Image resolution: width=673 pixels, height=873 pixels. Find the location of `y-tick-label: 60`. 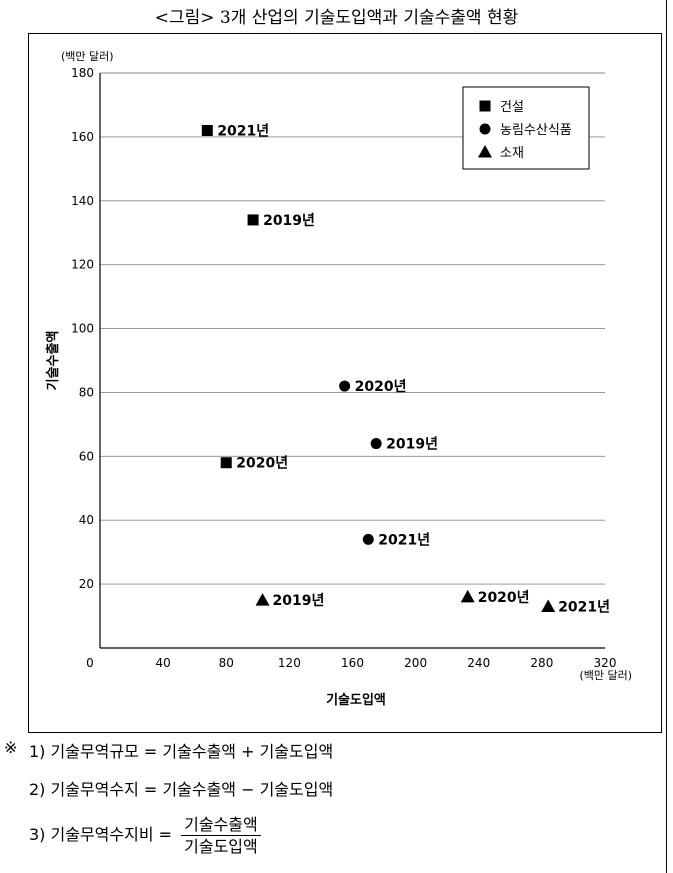

y-tick-label: 60 is located at coordinates (86, 456).